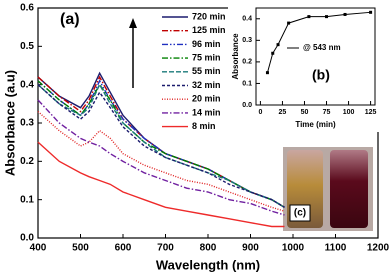  Describe the element at coordinates (204, 126) in the screenshot. I see `legend-label: 8 min` at that location.